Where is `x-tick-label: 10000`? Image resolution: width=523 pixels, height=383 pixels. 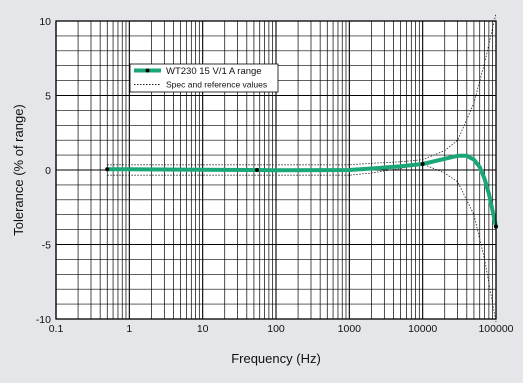 x-tick-label: 10000 is located at coordinates (422, 329).